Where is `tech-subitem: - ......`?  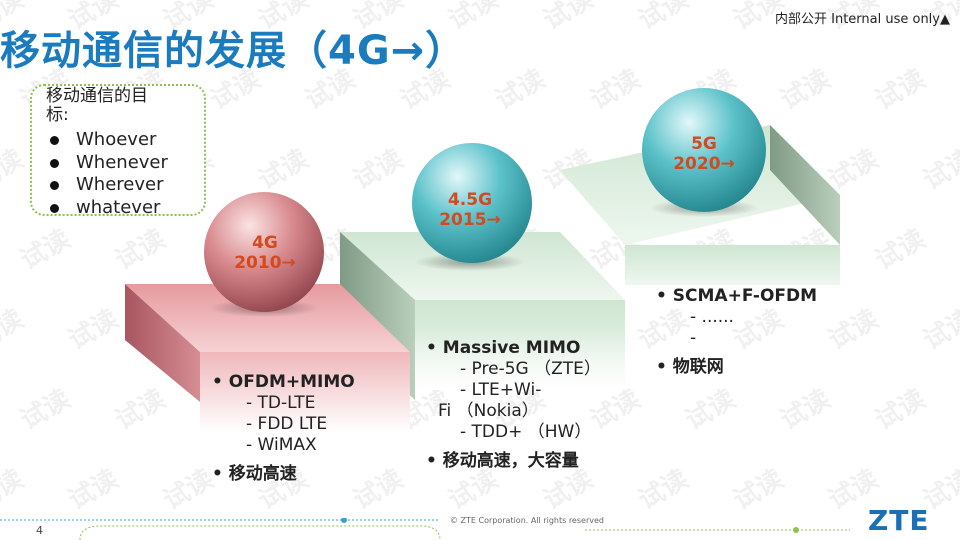
tech-subitem: - ...... is located at coordinates (712, 317).